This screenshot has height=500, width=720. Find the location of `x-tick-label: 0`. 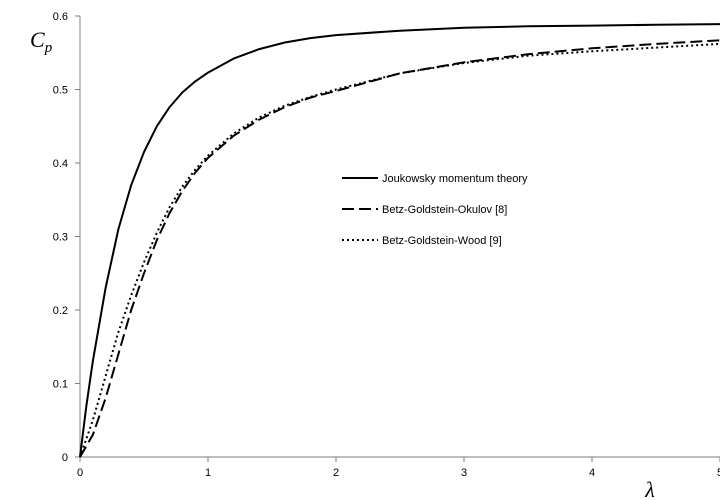

x-tick-label: 0 is located at coordinates (80, 473).